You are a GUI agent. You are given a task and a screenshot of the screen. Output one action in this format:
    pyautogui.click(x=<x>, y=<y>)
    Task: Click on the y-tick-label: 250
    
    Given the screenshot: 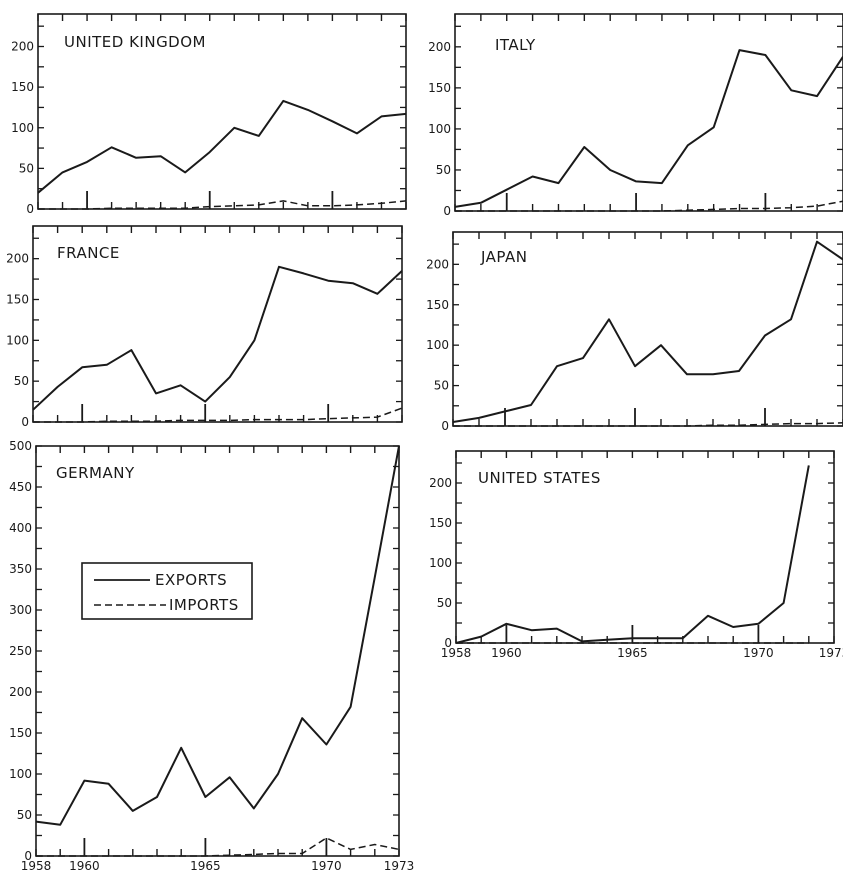 What is the action you would take?
    pyautogui.click(x=20, y=651)
    